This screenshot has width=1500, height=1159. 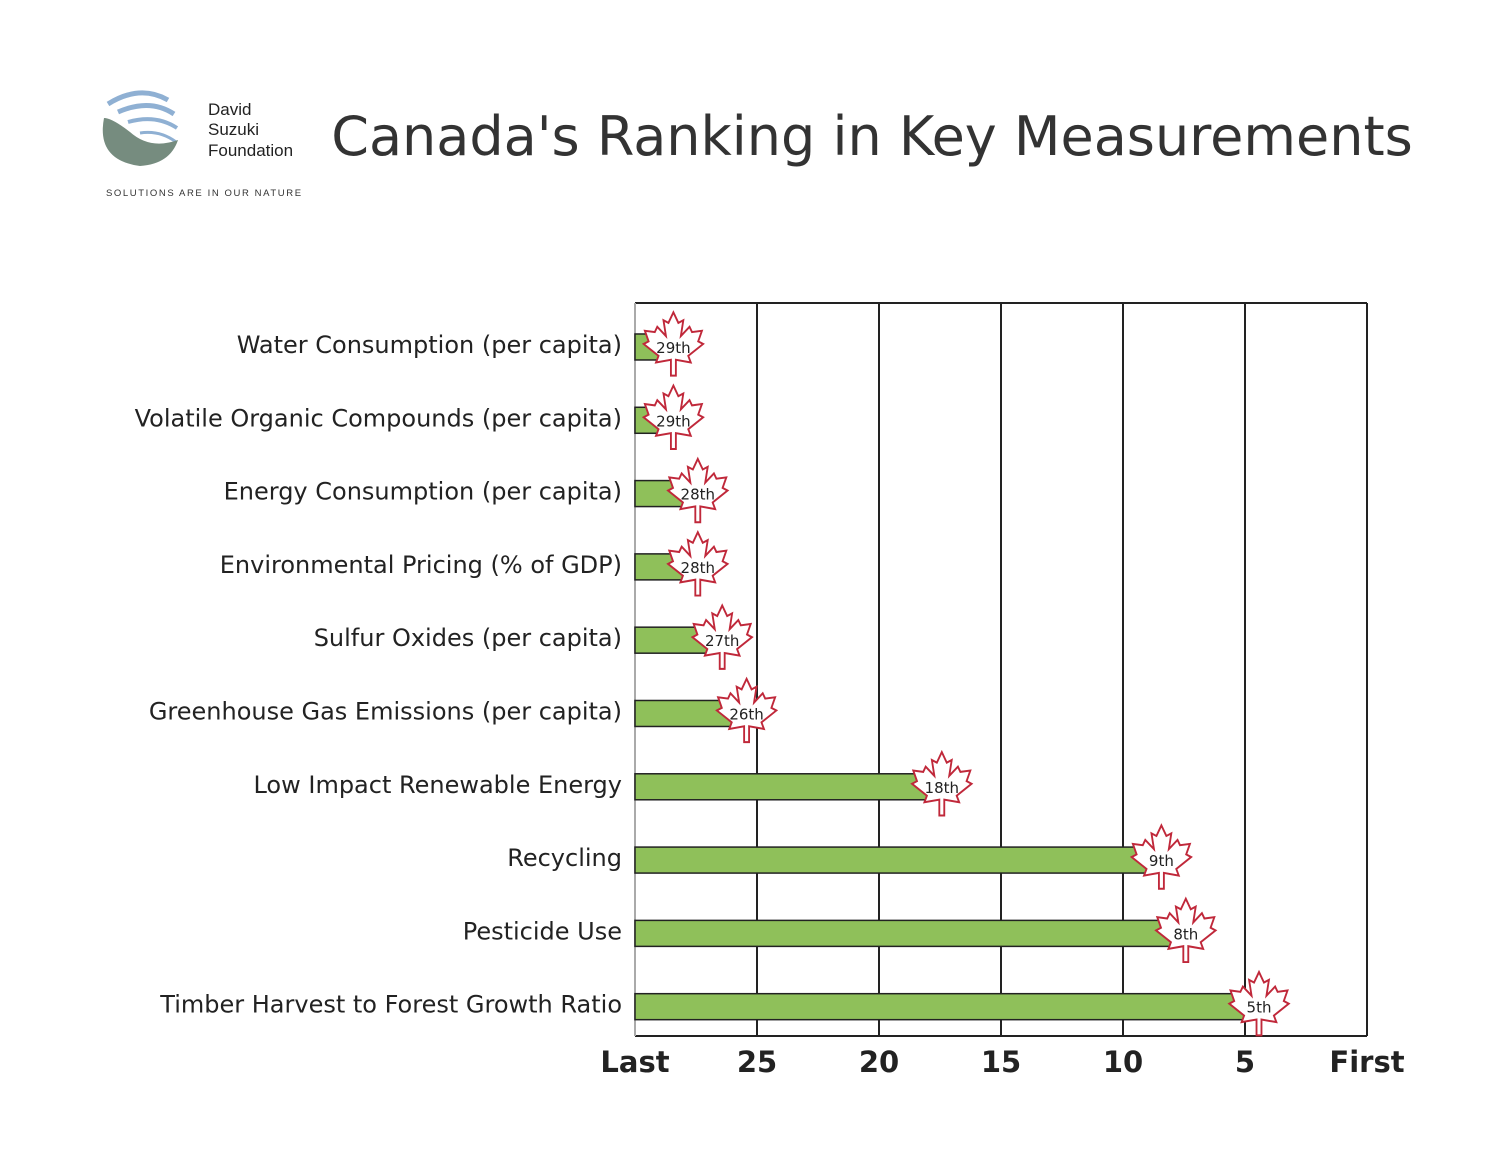 I want to click on data-label: 27th, so click(x=722, y=641).